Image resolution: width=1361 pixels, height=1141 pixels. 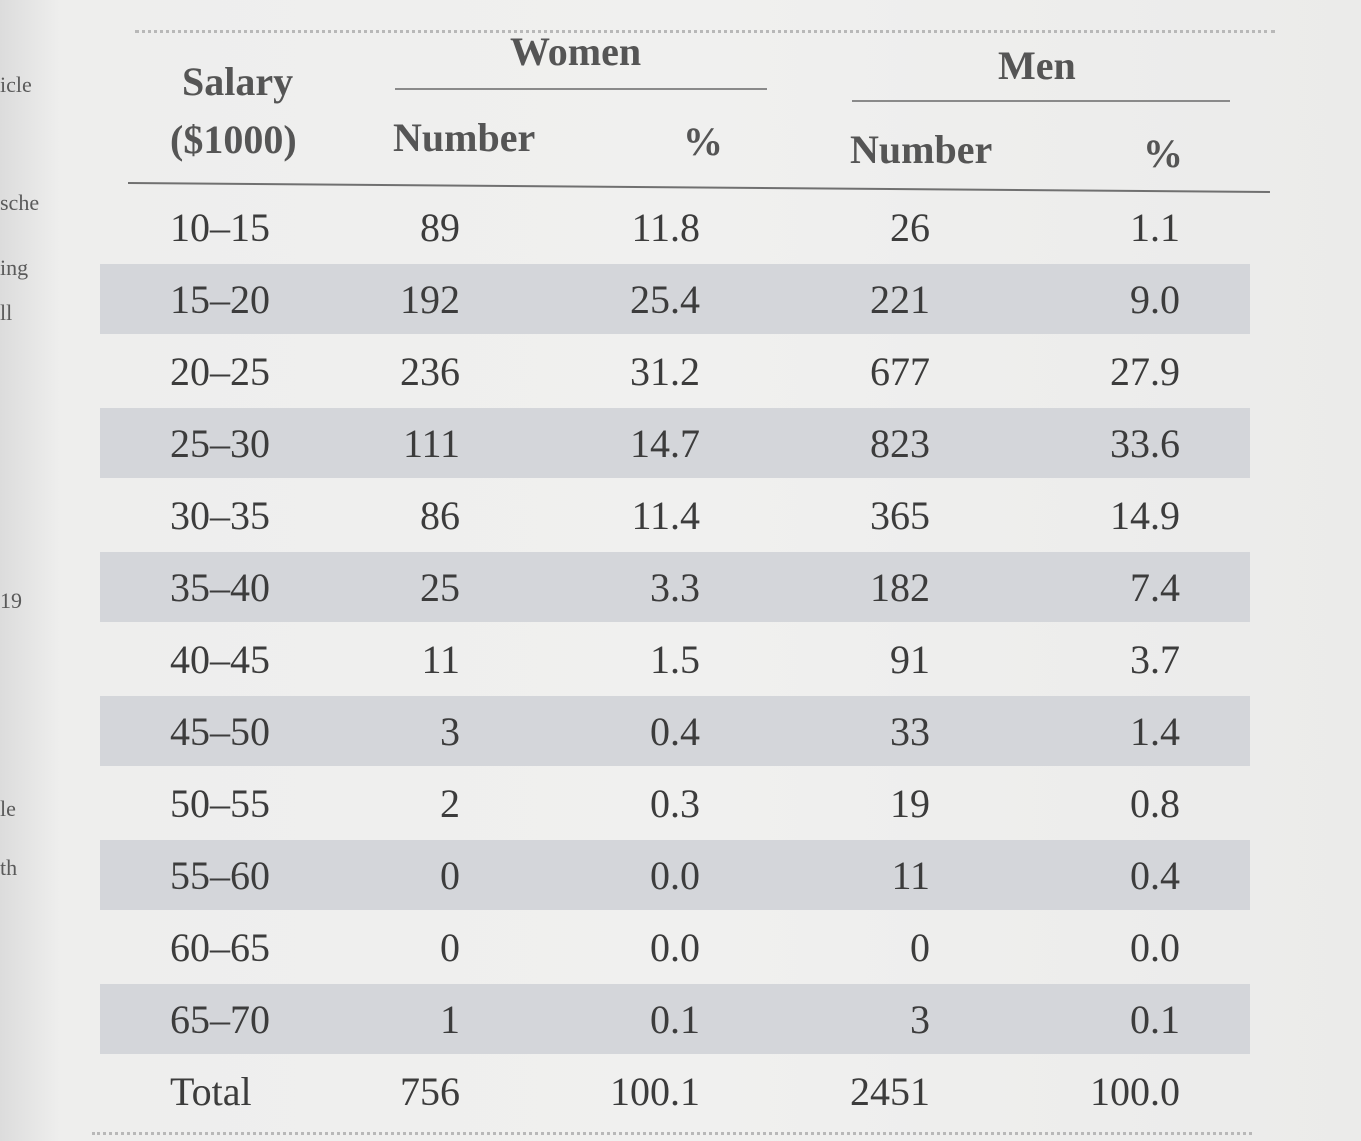 What do you see at coordinates (910, 227) in the screenshot?
I see `men-number-cell: 26` at bounding box center [910, 227].